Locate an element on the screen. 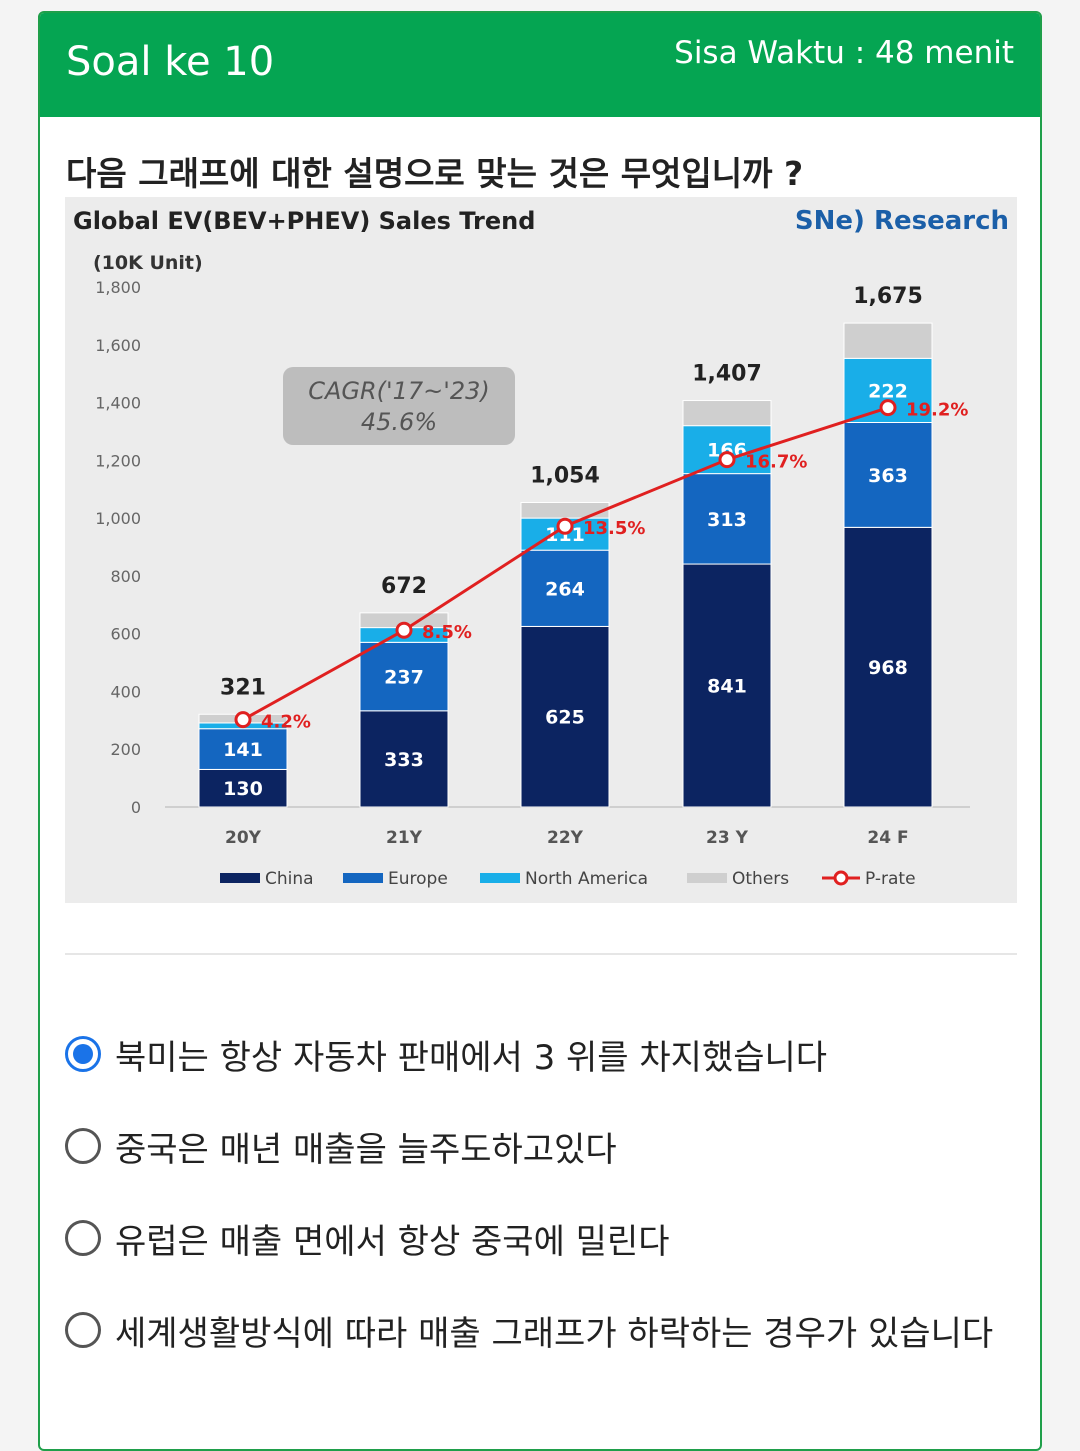 The width and height of the screenshot is (1080, 1451). category-label: 21Y is located at coordinates (404, 838).